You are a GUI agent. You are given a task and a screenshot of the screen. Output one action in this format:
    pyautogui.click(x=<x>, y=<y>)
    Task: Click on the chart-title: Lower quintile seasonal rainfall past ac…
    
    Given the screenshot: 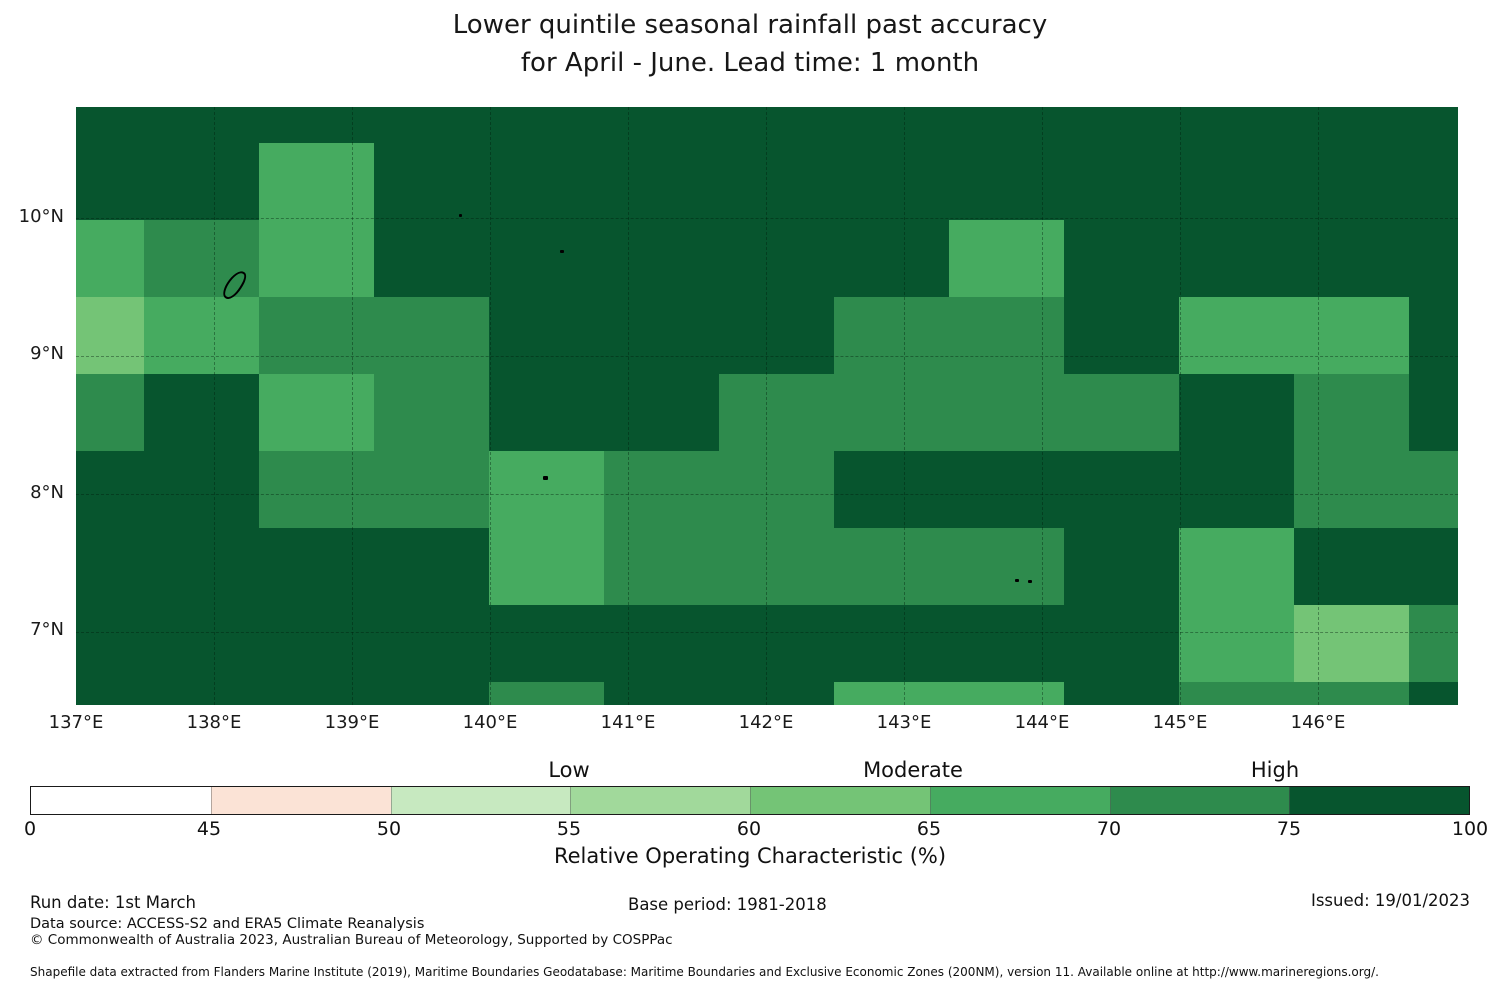 What is the action you would take?
    pyautogui.click(x=750, y=44)
    